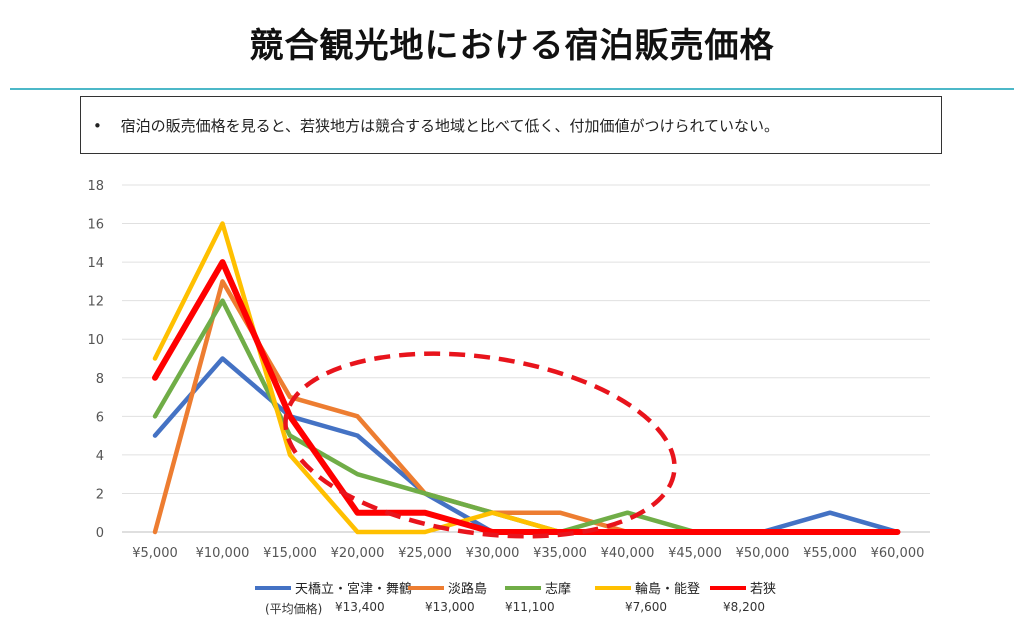 This screenshot has width=1024, height=622. Describe the element at coordinates (425, 553) in the screenshot. I see `x-tick-label: ¥25,000` at that location.